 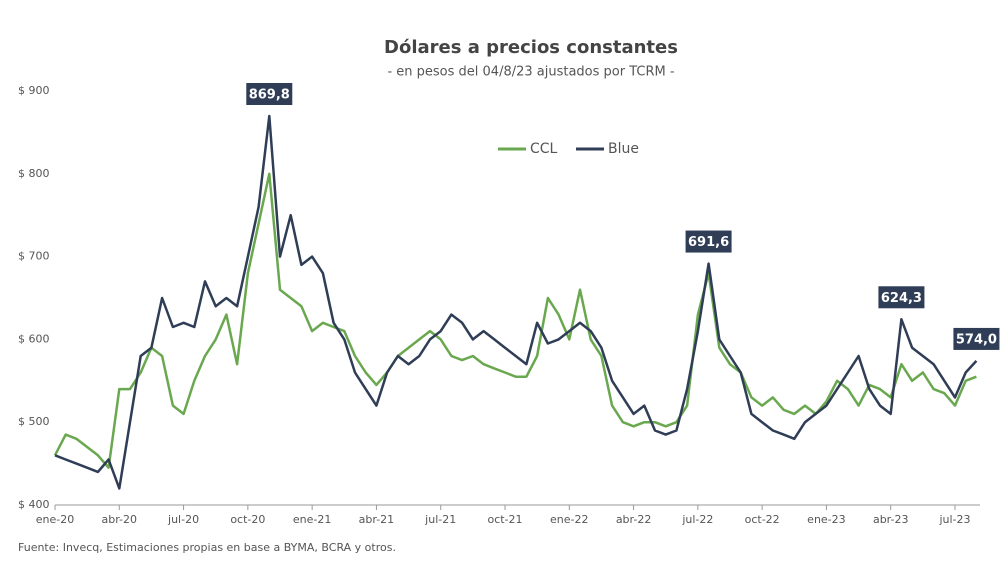 I want to click on x-tick-label: jul-21, so click(x=440, y=519).